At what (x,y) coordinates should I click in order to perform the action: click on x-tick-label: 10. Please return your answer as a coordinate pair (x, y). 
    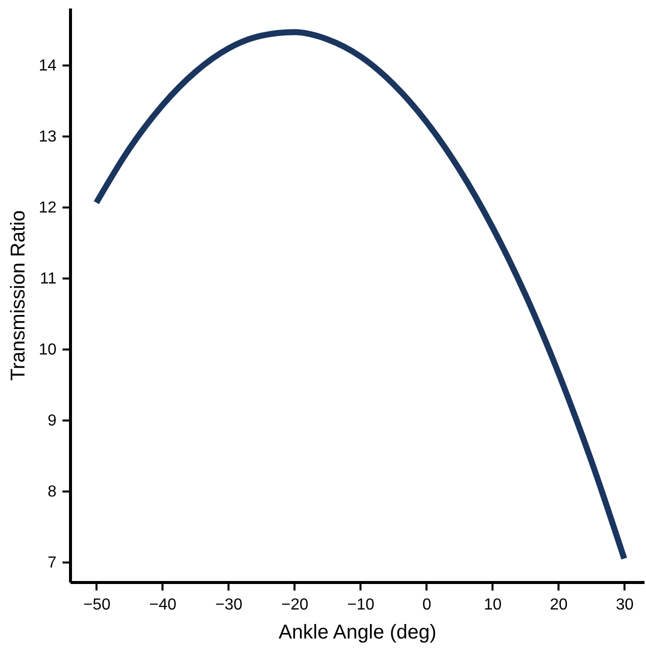
    Looking at the image, I should click on (493, 605).